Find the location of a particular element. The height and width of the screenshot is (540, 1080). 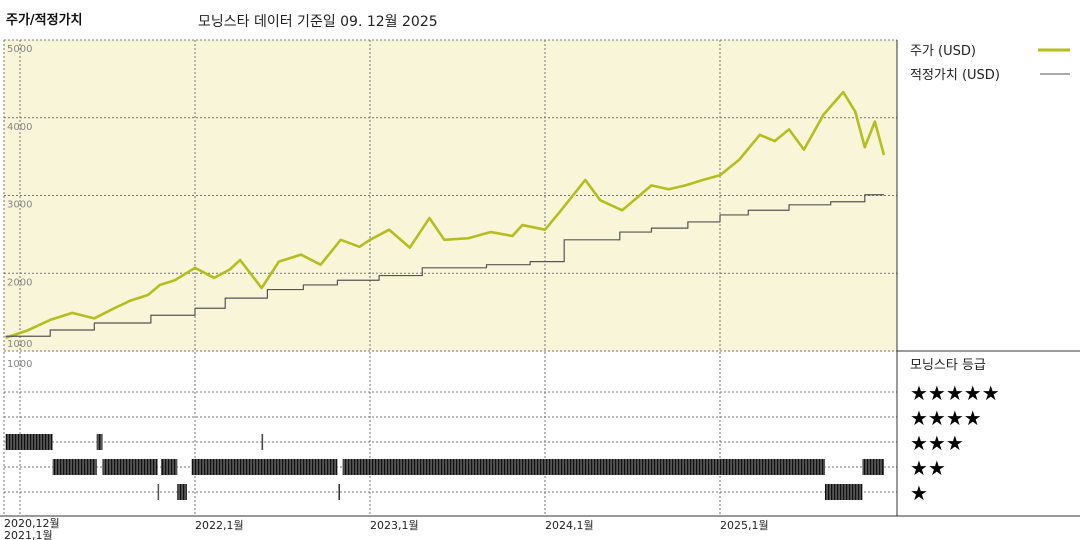

y-tick-label: 1000 is located at coordinates (19, 344).